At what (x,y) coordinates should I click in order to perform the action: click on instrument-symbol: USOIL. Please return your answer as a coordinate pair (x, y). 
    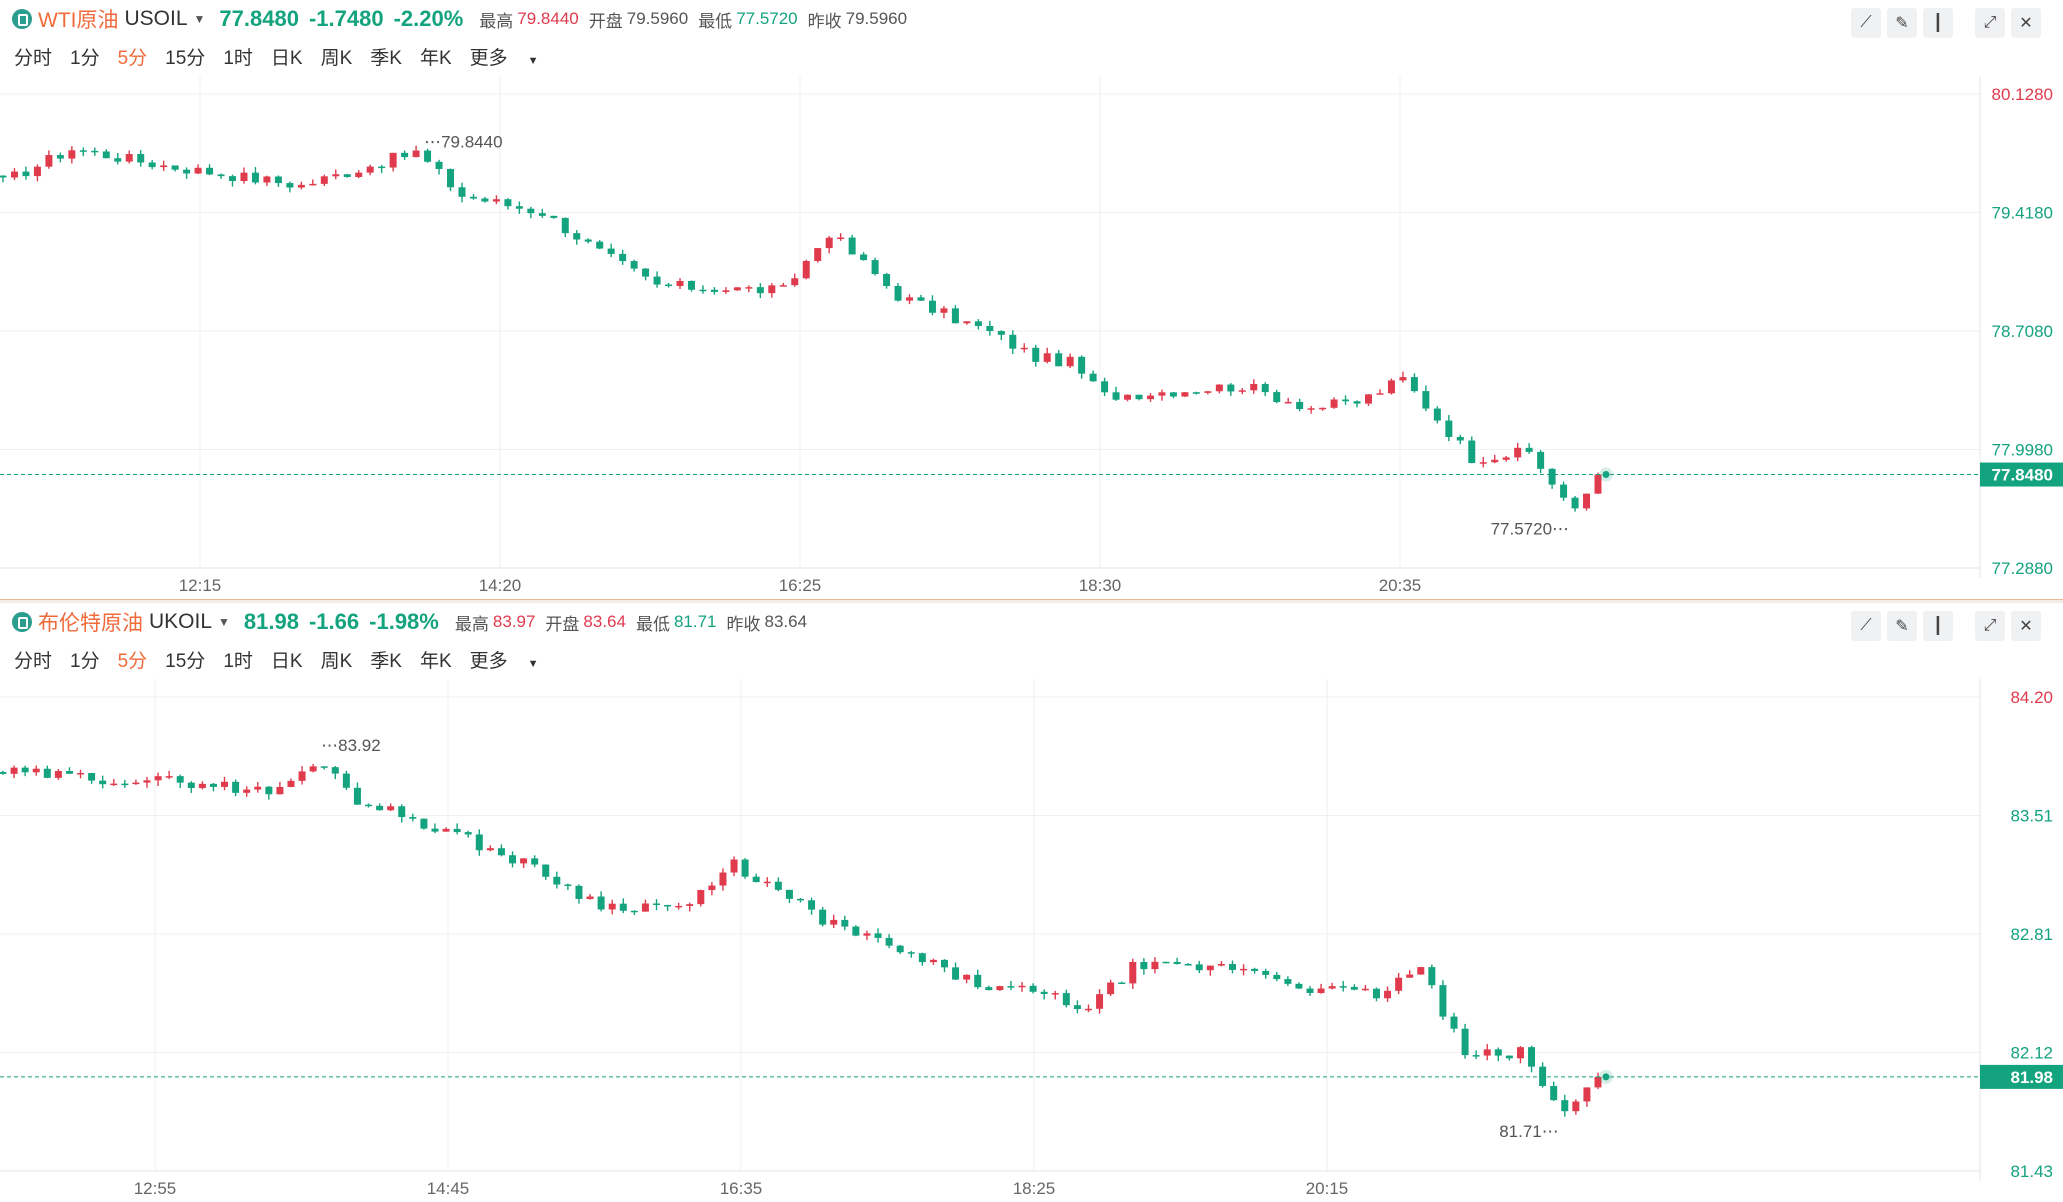
    Looking at the image, I should click on (156, 18).